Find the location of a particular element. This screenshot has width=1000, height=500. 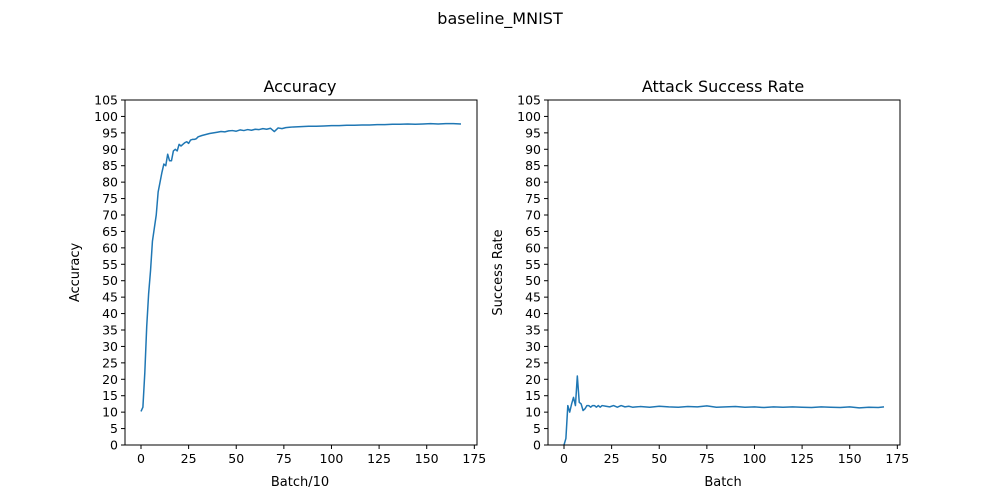

attack-success-rate-y-tick-label: 60 is located at coordinates (533, 247).